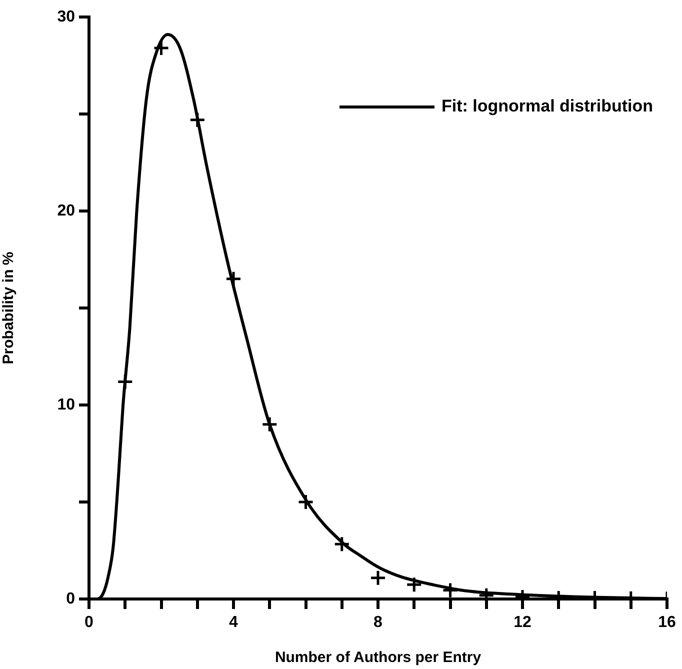 The height and width of the screenshot is (669, 682). I want to click on x-tick-label: 8, so click(378, 623).